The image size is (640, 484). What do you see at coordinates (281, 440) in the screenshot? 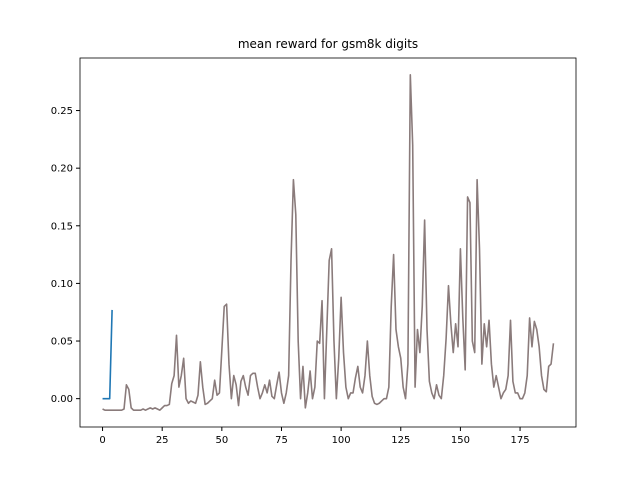
I see `x-tick-label: 75` at bounding box center [281, 440].